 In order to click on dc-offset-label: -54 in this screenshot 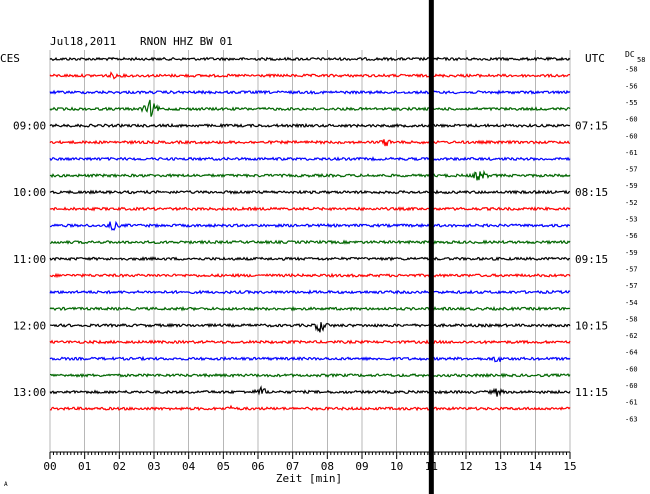, I will do `click(631, 303)`.